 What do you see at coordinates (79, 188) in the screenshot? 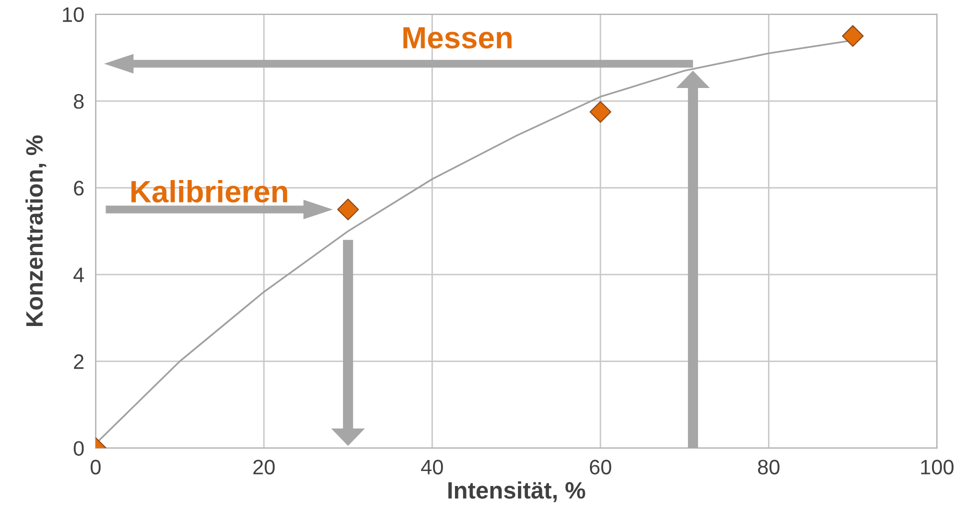
I see `y-tick-label: 6` at bounding box center [79, 188].